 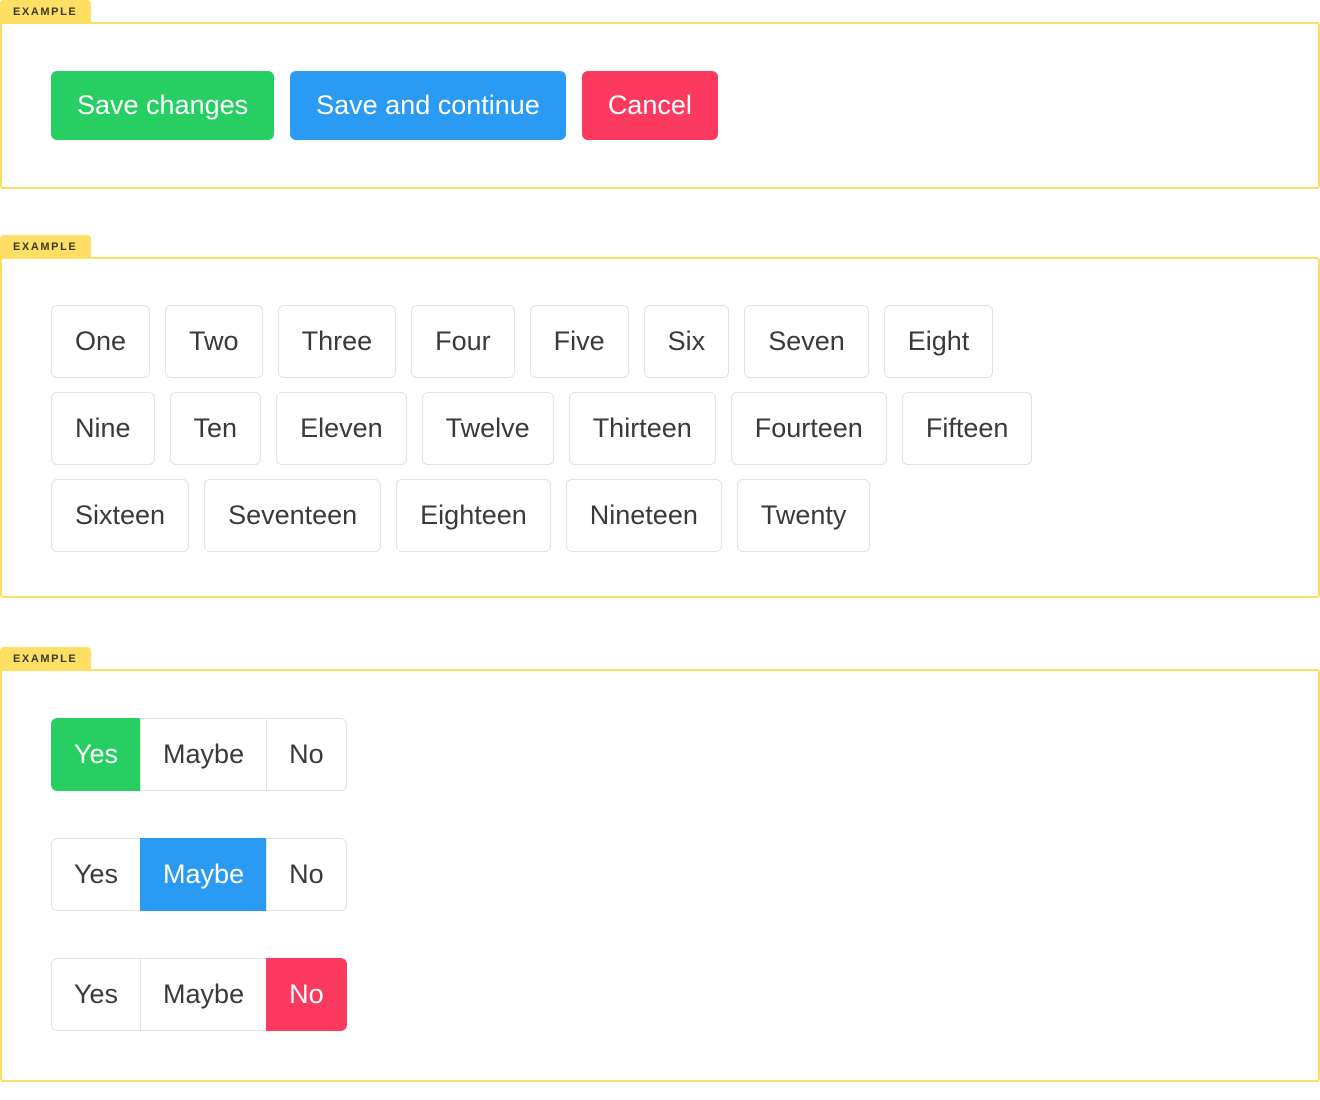 What do you see at coordinates (337, 342) in the screenshot?
I see `number-button-three: Three` at bounding box center [337, 342].